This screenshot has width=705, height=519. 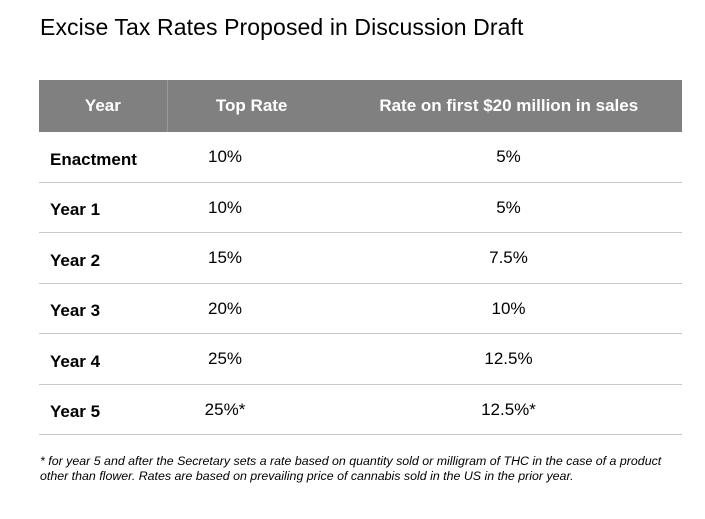 I want to click on row-year: Year 2, so click(x=75, y=260).